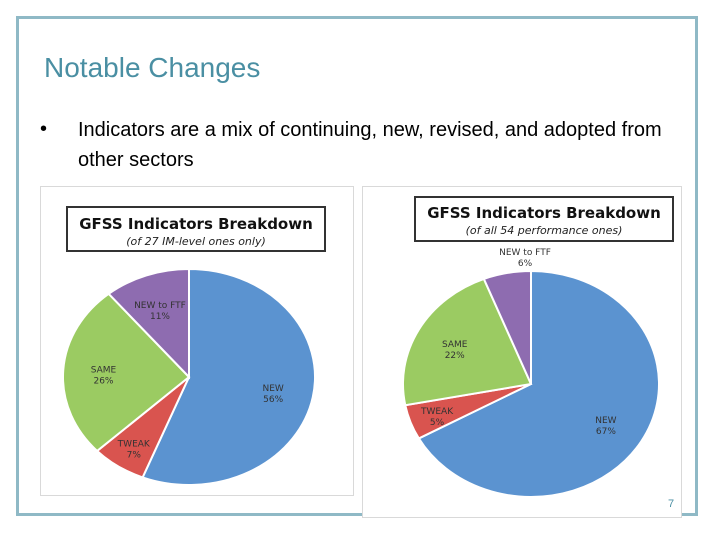  Describe the element at coordinates (605, 426) in the screenshot. I see `slice-label-new: NEW 67%` at that location.